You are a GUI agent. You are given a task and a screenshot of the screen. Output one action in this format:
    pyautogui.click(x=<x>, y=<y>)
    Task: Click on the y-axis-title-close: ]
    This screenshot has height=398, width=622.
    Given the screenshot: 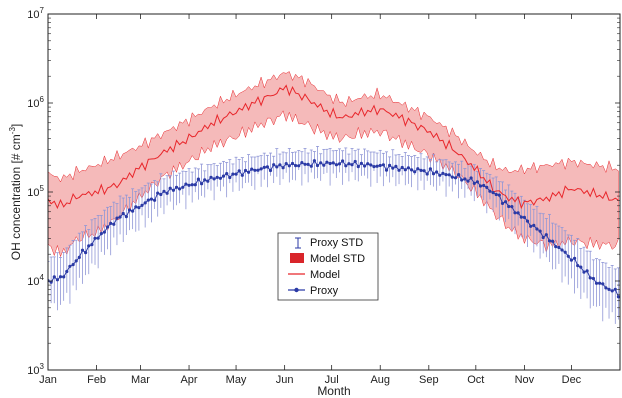 What is the action you would take?
    pyautogui.click(x=16, y=125)
    